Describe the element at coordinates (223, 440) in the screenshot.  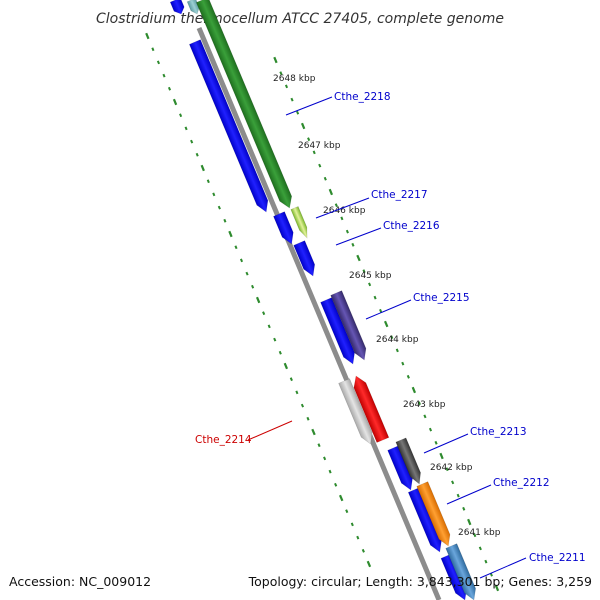
I see `gene-label-cthe-2214: Cthe_2214` at that location.